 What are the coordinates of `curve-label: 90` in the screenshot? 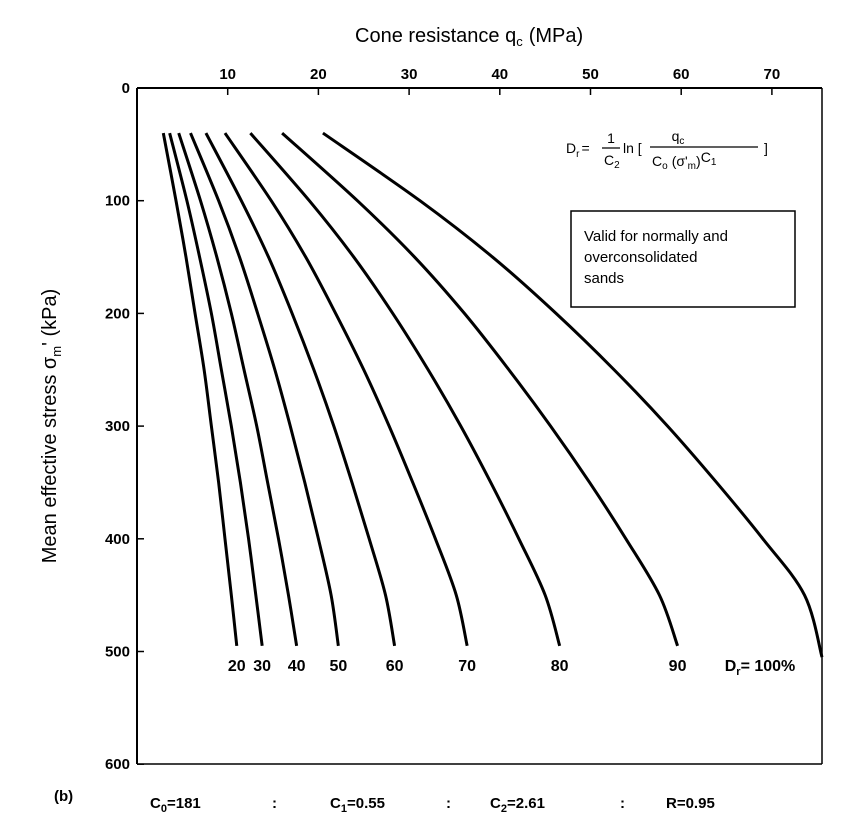 It's located at (678, 666).